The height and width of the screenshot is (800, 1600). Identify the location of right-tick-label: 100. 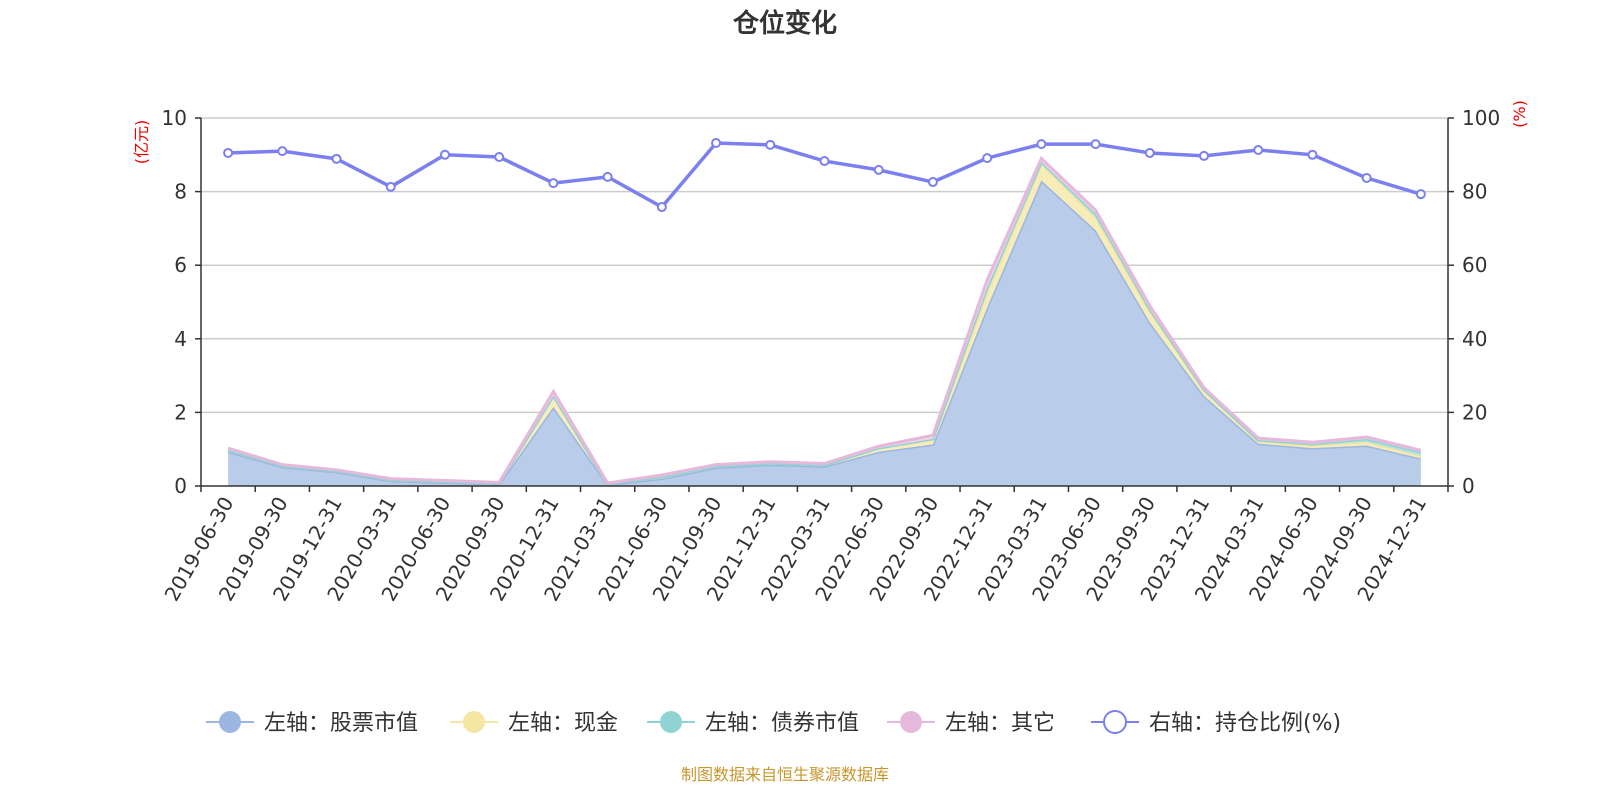
(1481, 118).